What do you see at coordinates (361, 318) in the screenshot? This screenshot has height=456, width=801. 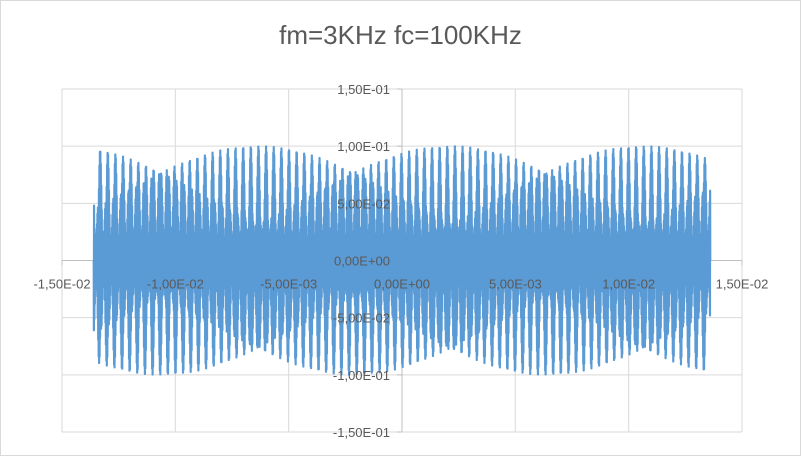 I see `y-tick-label: -5,00E-02` at bounding box center [361, 318].